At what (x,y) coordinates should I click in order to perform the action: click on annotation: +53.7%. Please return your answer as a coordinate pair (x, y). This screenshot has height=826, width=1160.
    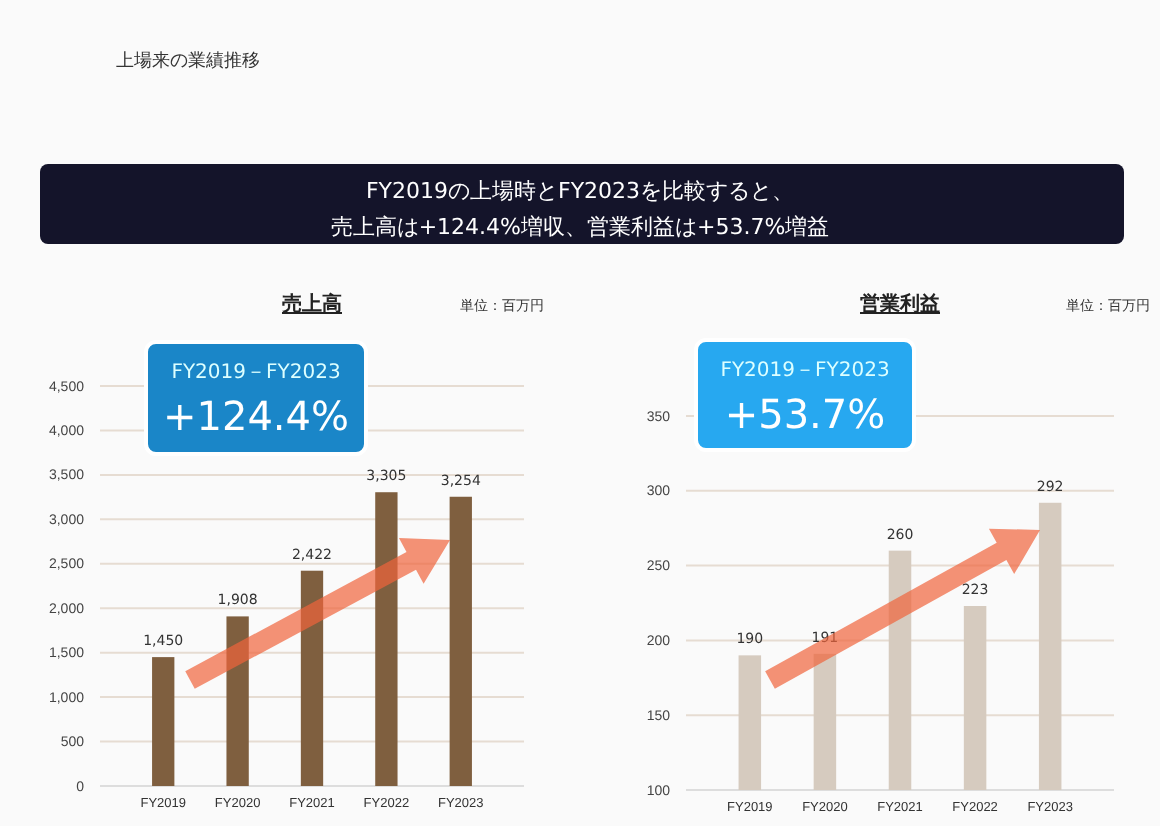
    Looking at the image, I should click on (805, 414).